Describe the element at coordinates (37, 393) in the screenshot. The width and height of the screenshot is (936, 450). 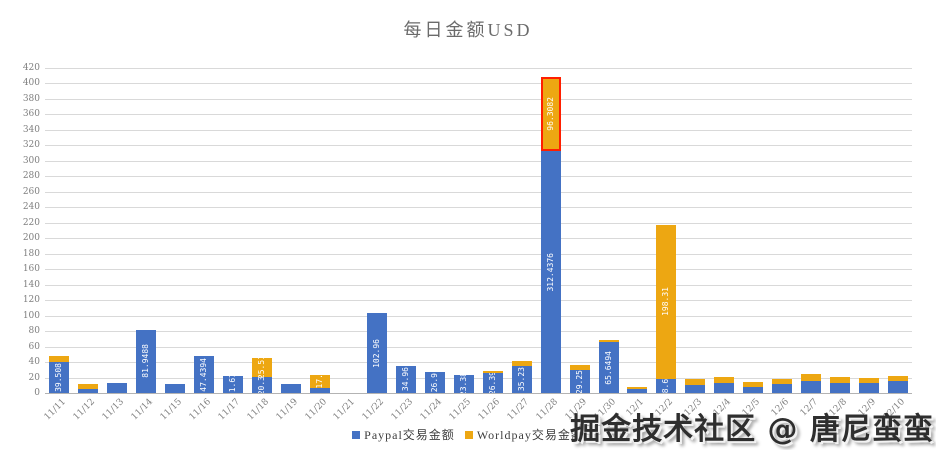
I see `y-tick-label: 0` at that location.